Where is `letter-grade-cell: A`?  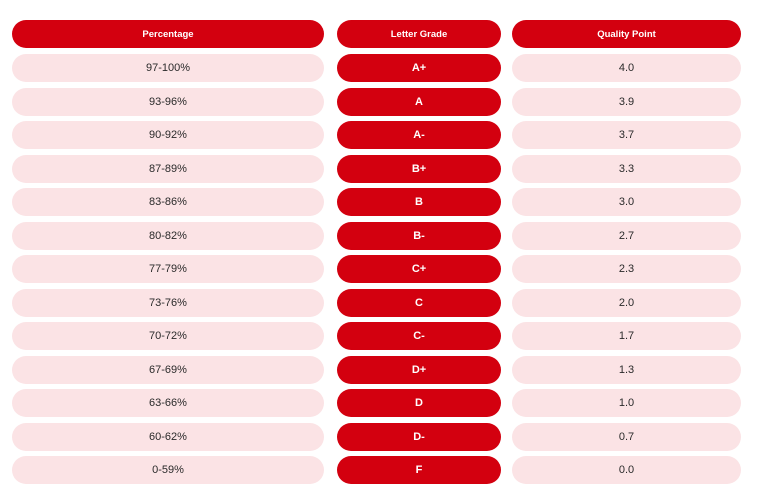
letter-grade-cell: A is located at coordinates (419, 101).